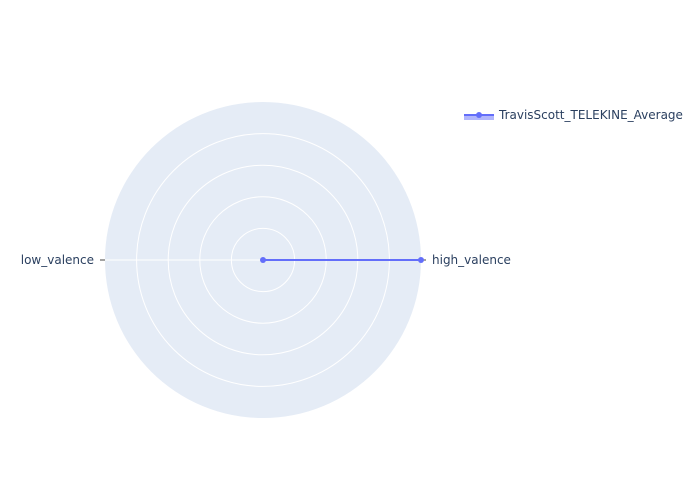 The image size is (700, 500). I want to click on angular-tick-label: high_valence, so click(471, 260).